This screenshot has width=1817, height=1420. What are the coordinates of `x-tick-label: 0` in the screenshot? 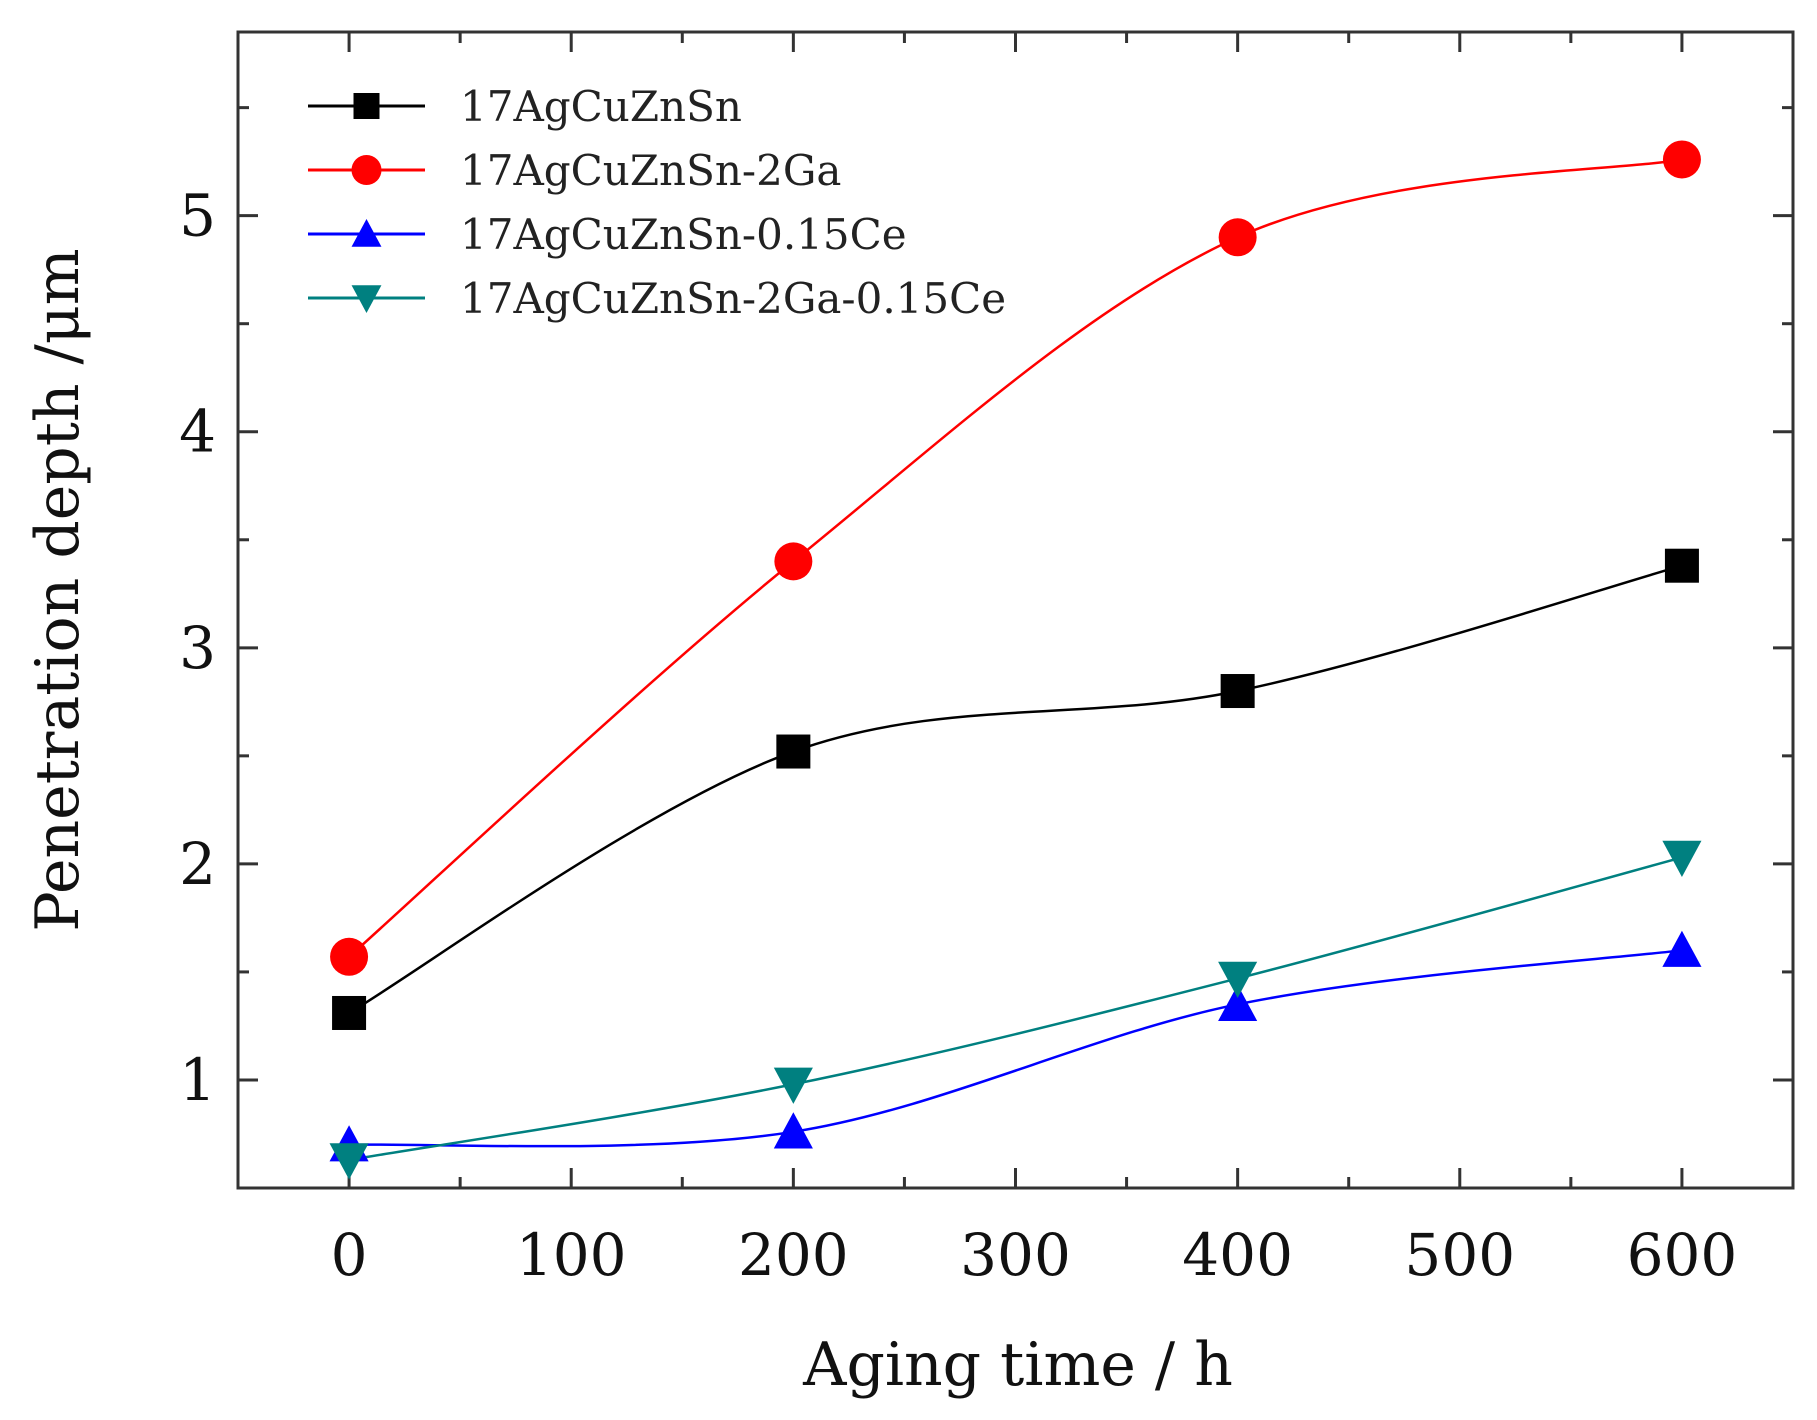 It's located at (349, 1255).